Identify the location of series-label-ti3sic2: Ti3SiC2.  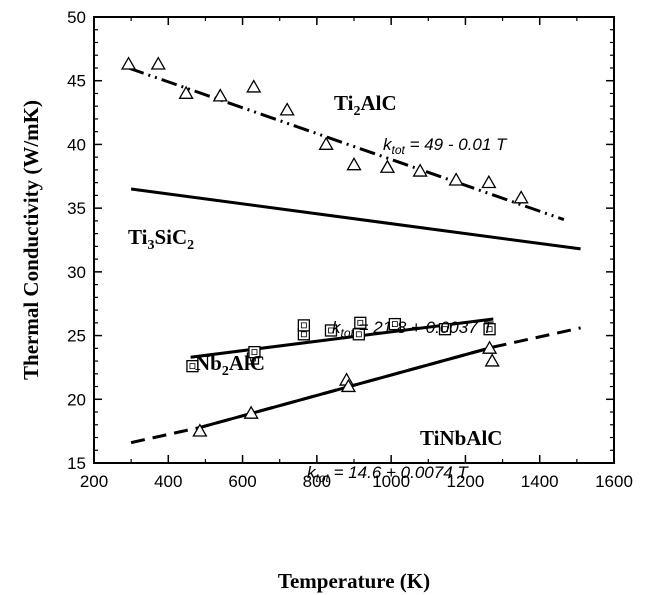
(161, 239).